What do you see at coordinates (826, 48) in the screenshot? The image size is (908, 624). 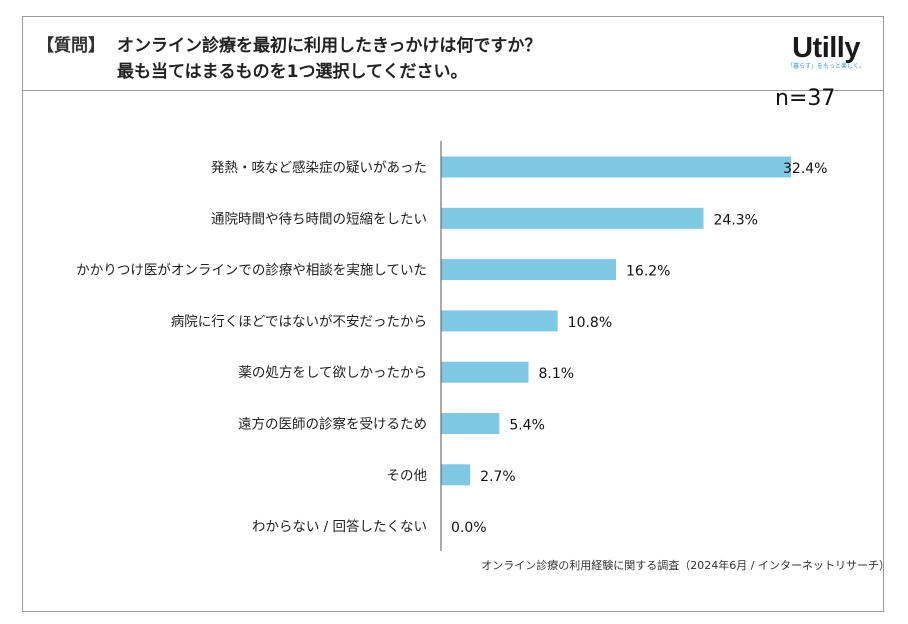 I see `logo-wordmark: Utilly` at bounding box center [826, 48].